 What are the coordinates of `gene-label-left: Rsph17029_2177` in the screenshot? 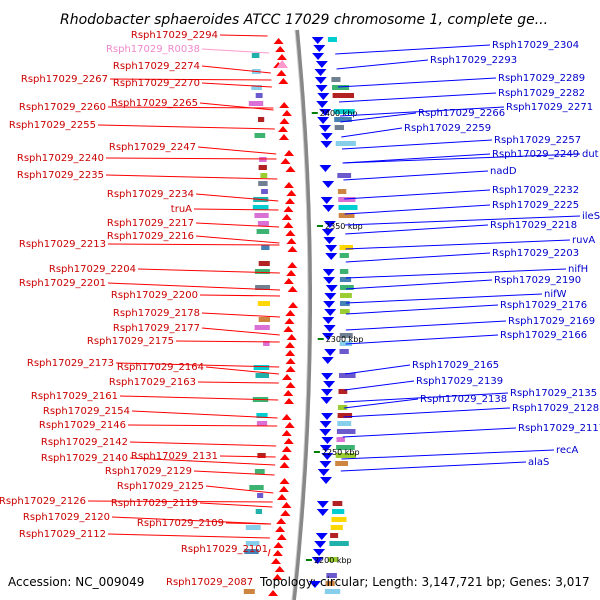 It's located at (156, 328).